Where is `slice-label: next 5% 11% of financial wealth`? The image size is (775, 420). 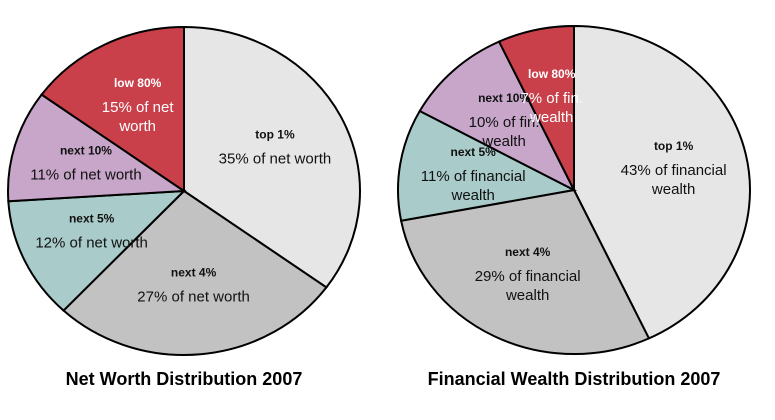
slice-label: next 5% 11% of financial wealth is located at coordinates (473, 175).